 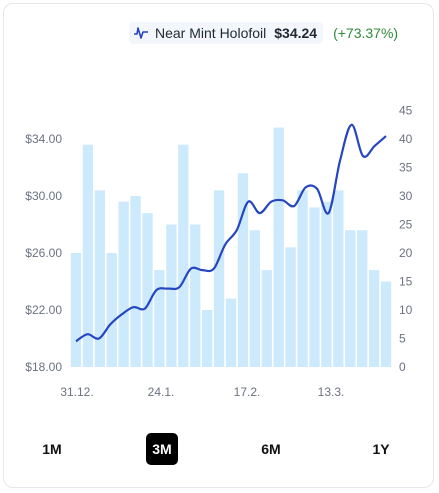 What do you see at coordinates (43, 139) in the screenshot?
I see `y-left-tick-label: $34.00` at bounding box center [43, 139].